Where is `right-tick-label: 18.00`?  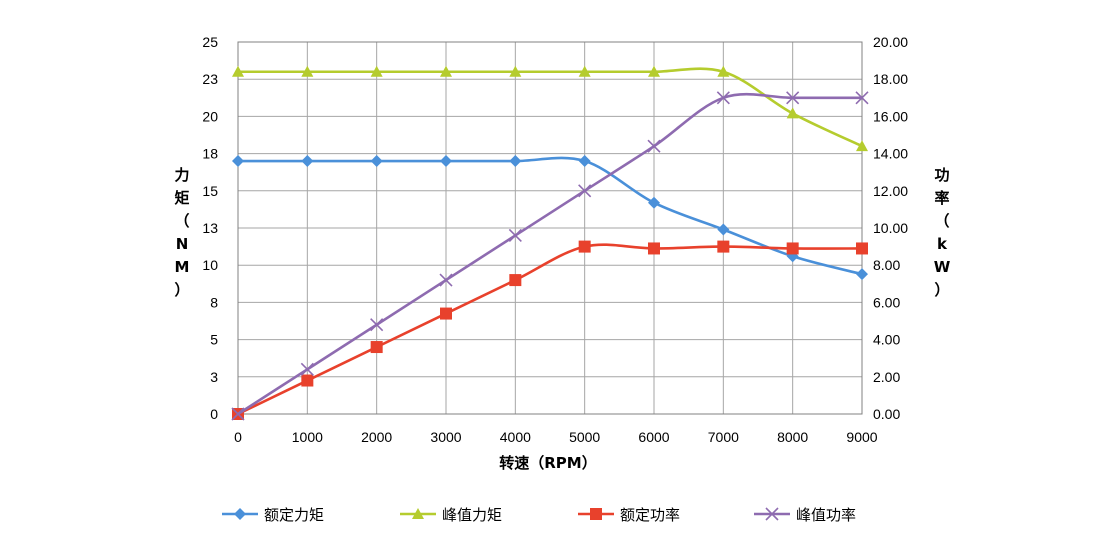
right-tick-label: 18.00 is located at coordinates (890, 79).